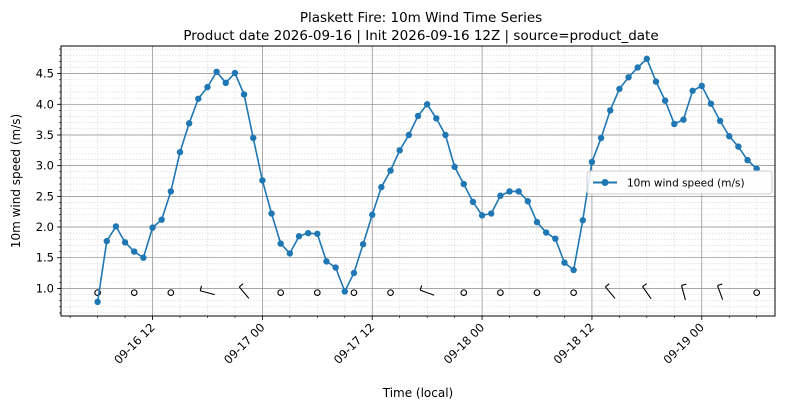  Describe the element at coordinates (354, 343) in the screenshot. I see `x-tick-label: 09-17 12` at that location.